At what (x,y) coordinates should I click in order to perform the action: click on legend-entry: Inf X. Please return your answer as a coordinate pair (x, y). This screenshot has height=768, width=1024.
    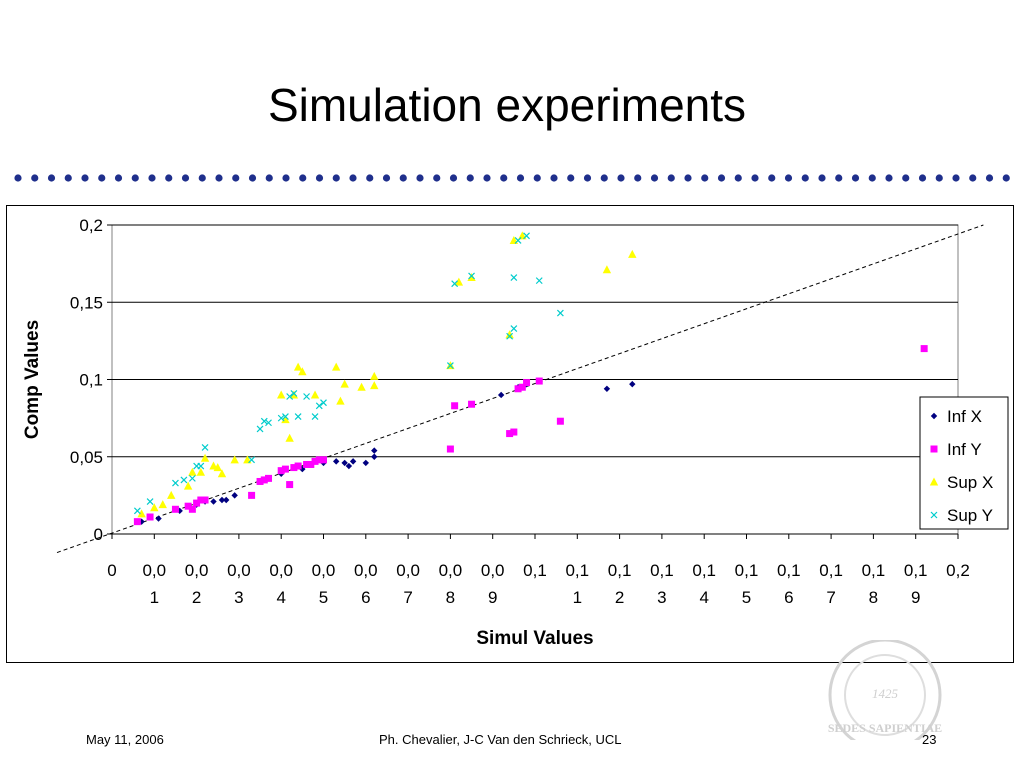
    Looking at the image, I should click on (964, 416).